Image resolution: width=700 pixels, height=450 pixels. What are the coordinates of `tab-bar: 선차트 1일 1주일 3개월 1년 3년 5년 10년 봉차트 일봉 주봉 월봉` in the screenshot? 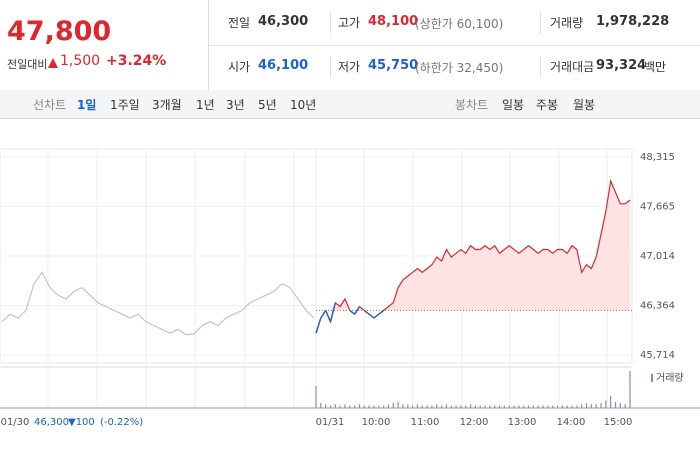 It's located at (350, 104).